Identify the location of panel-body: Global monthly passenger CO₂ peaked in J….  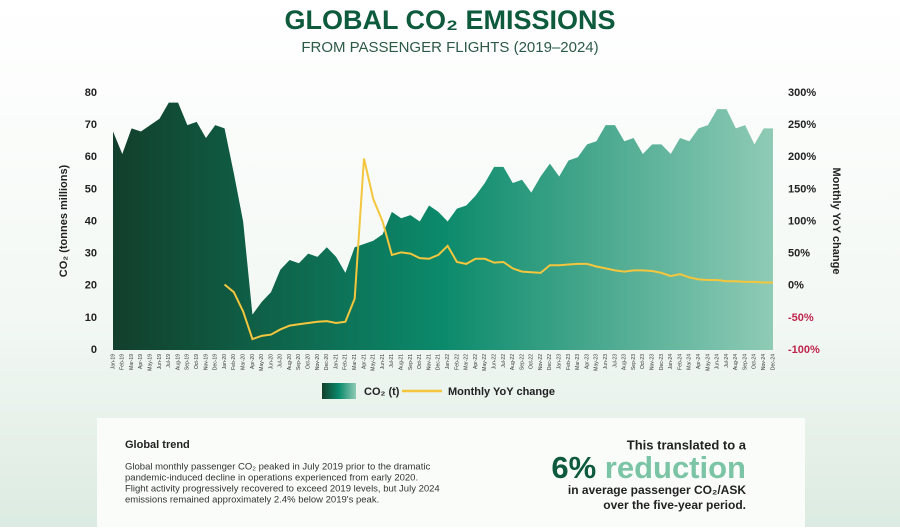
(282, 484).